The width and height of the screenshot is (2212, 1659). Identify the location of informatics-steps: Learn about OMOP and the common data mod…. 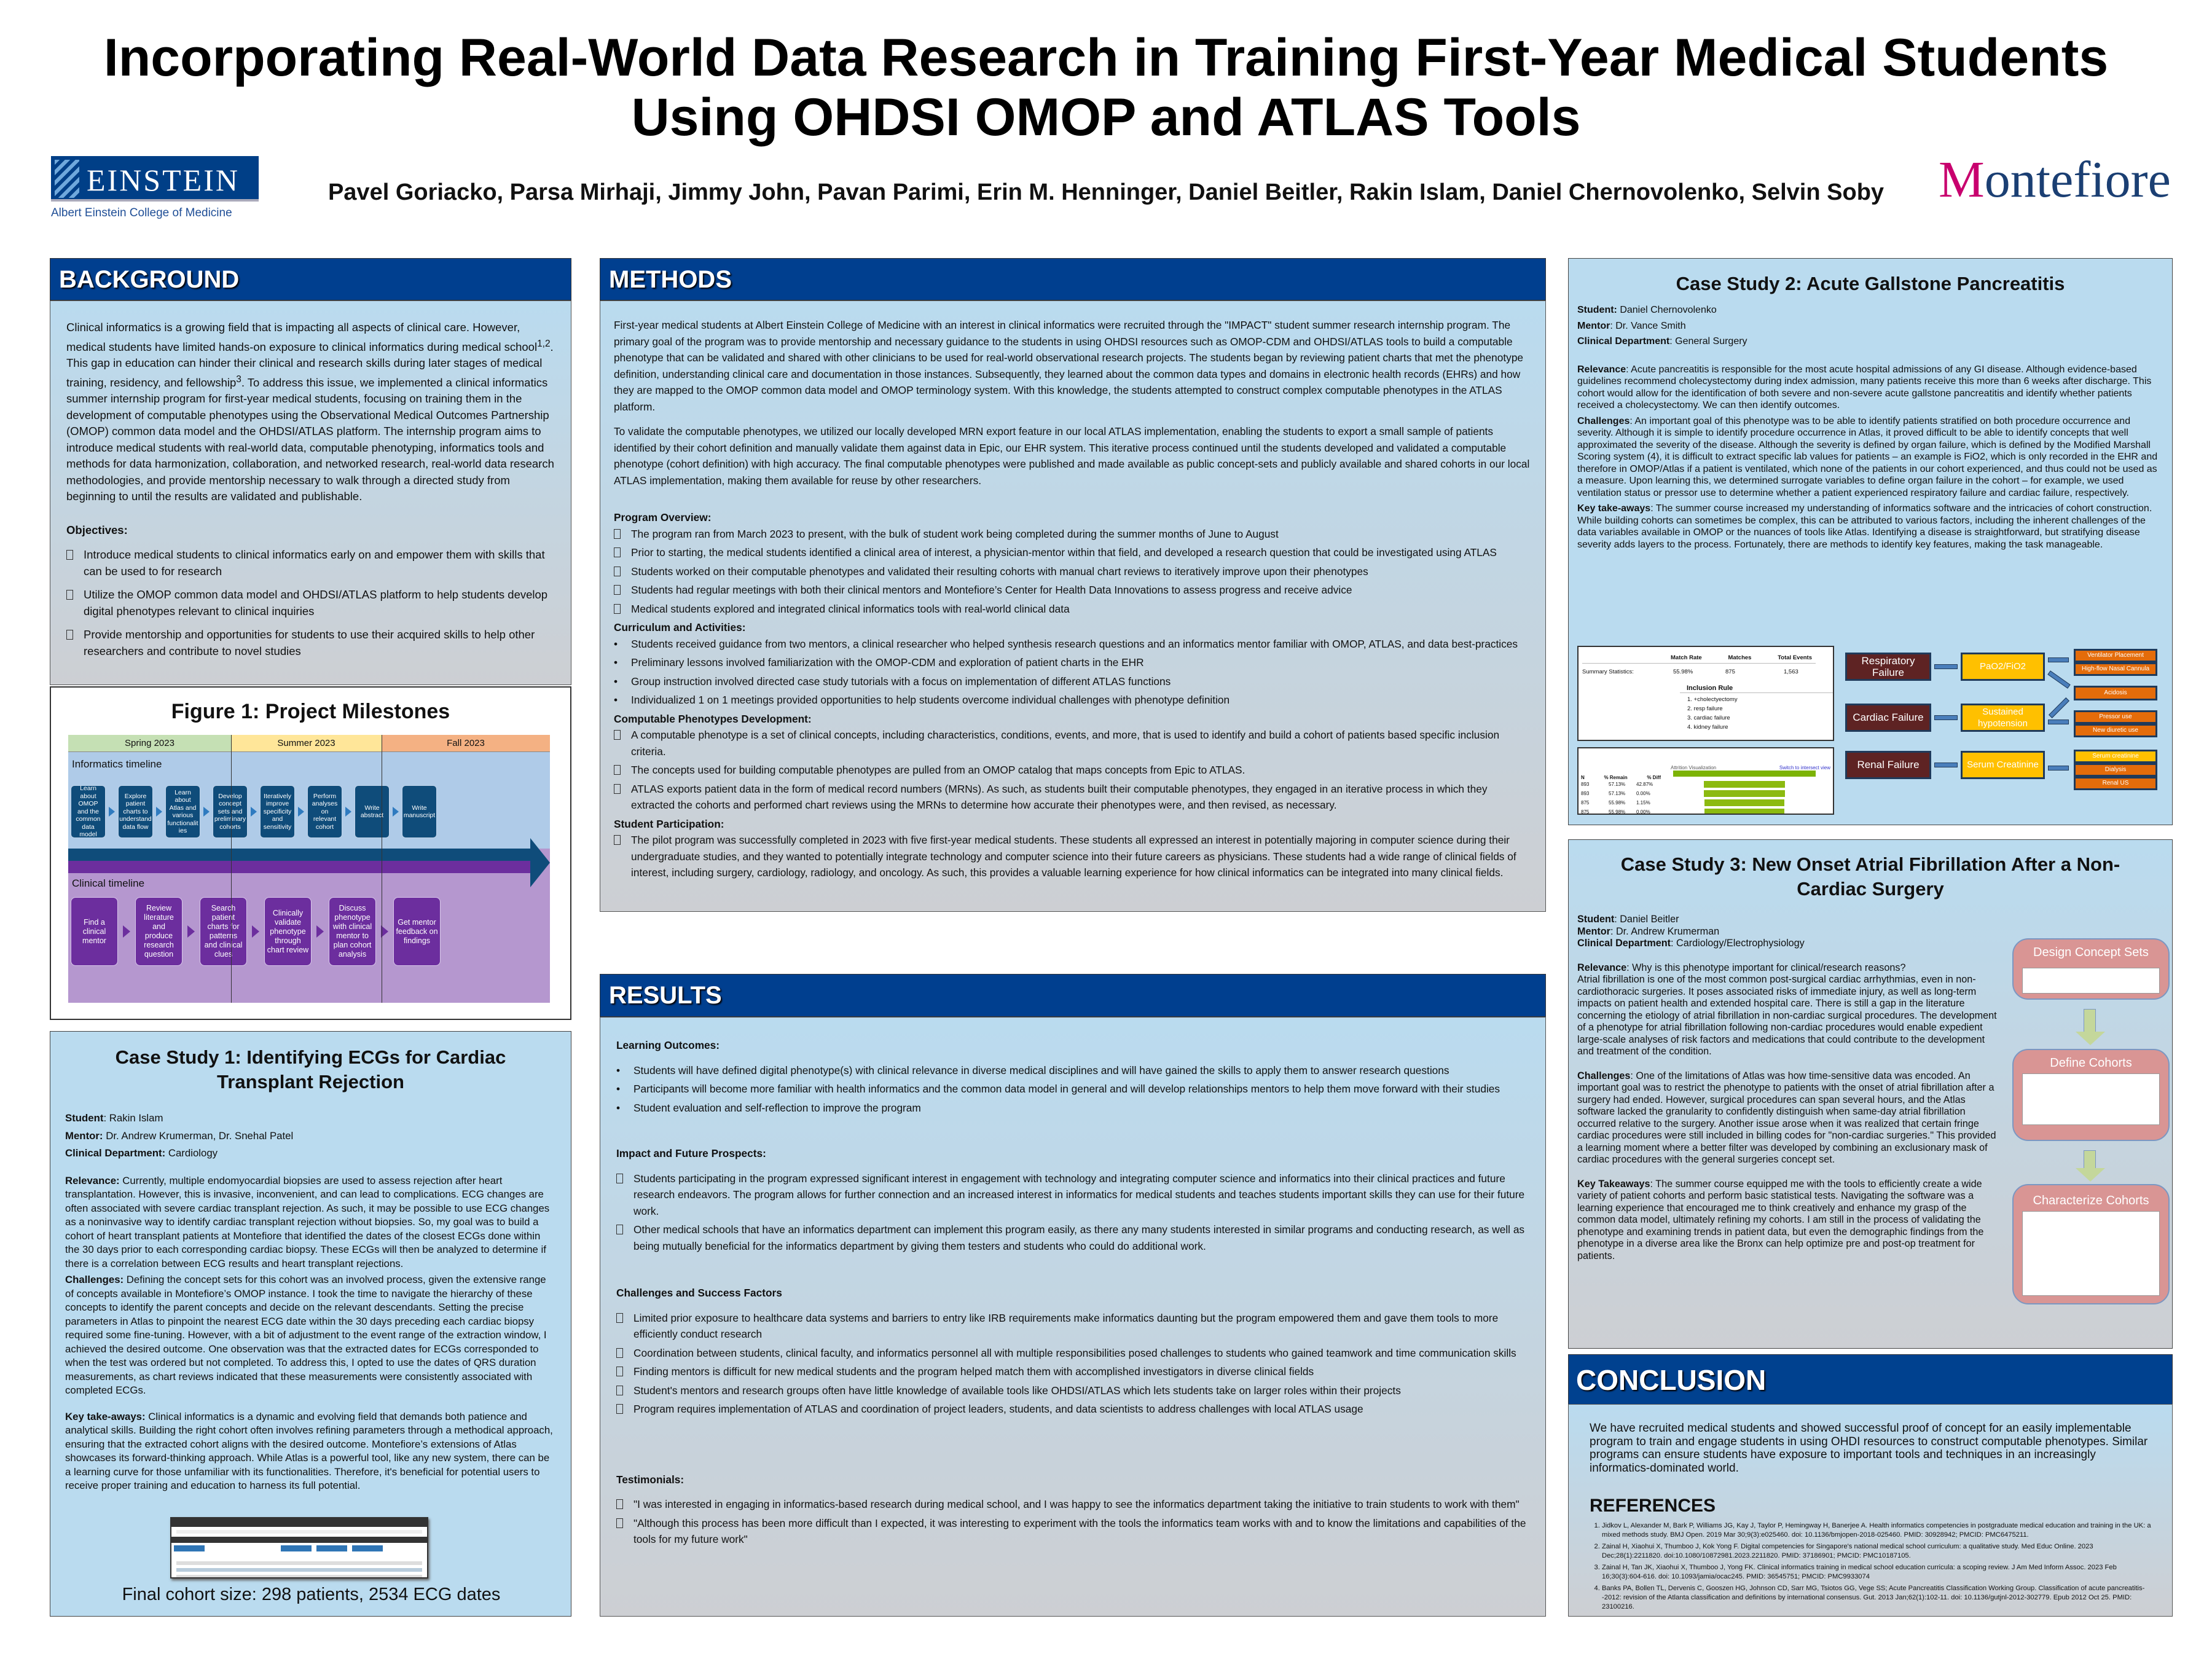
(254, 811).